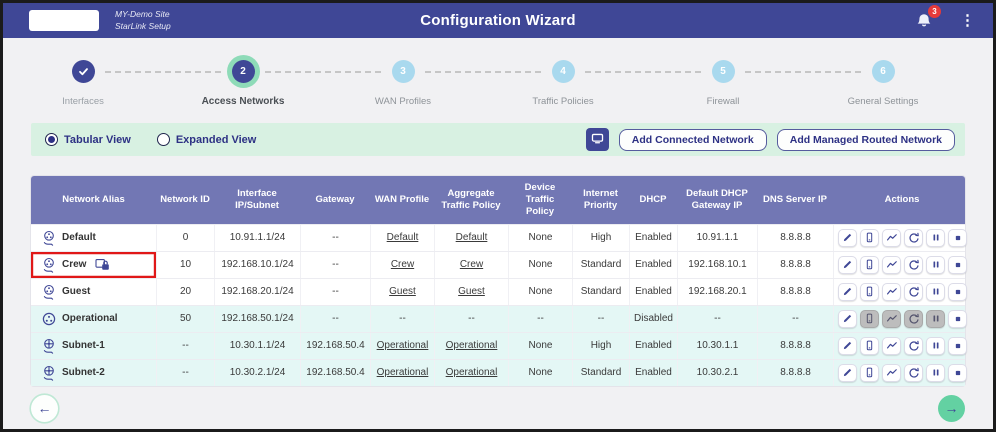 The image size is (996, 432). What do you see at coordinates (717, 237) in the screenshot?
I see `cell-default-dhcp-gateway-ip: 10.91.1.1` at bounding box center [717, 237].